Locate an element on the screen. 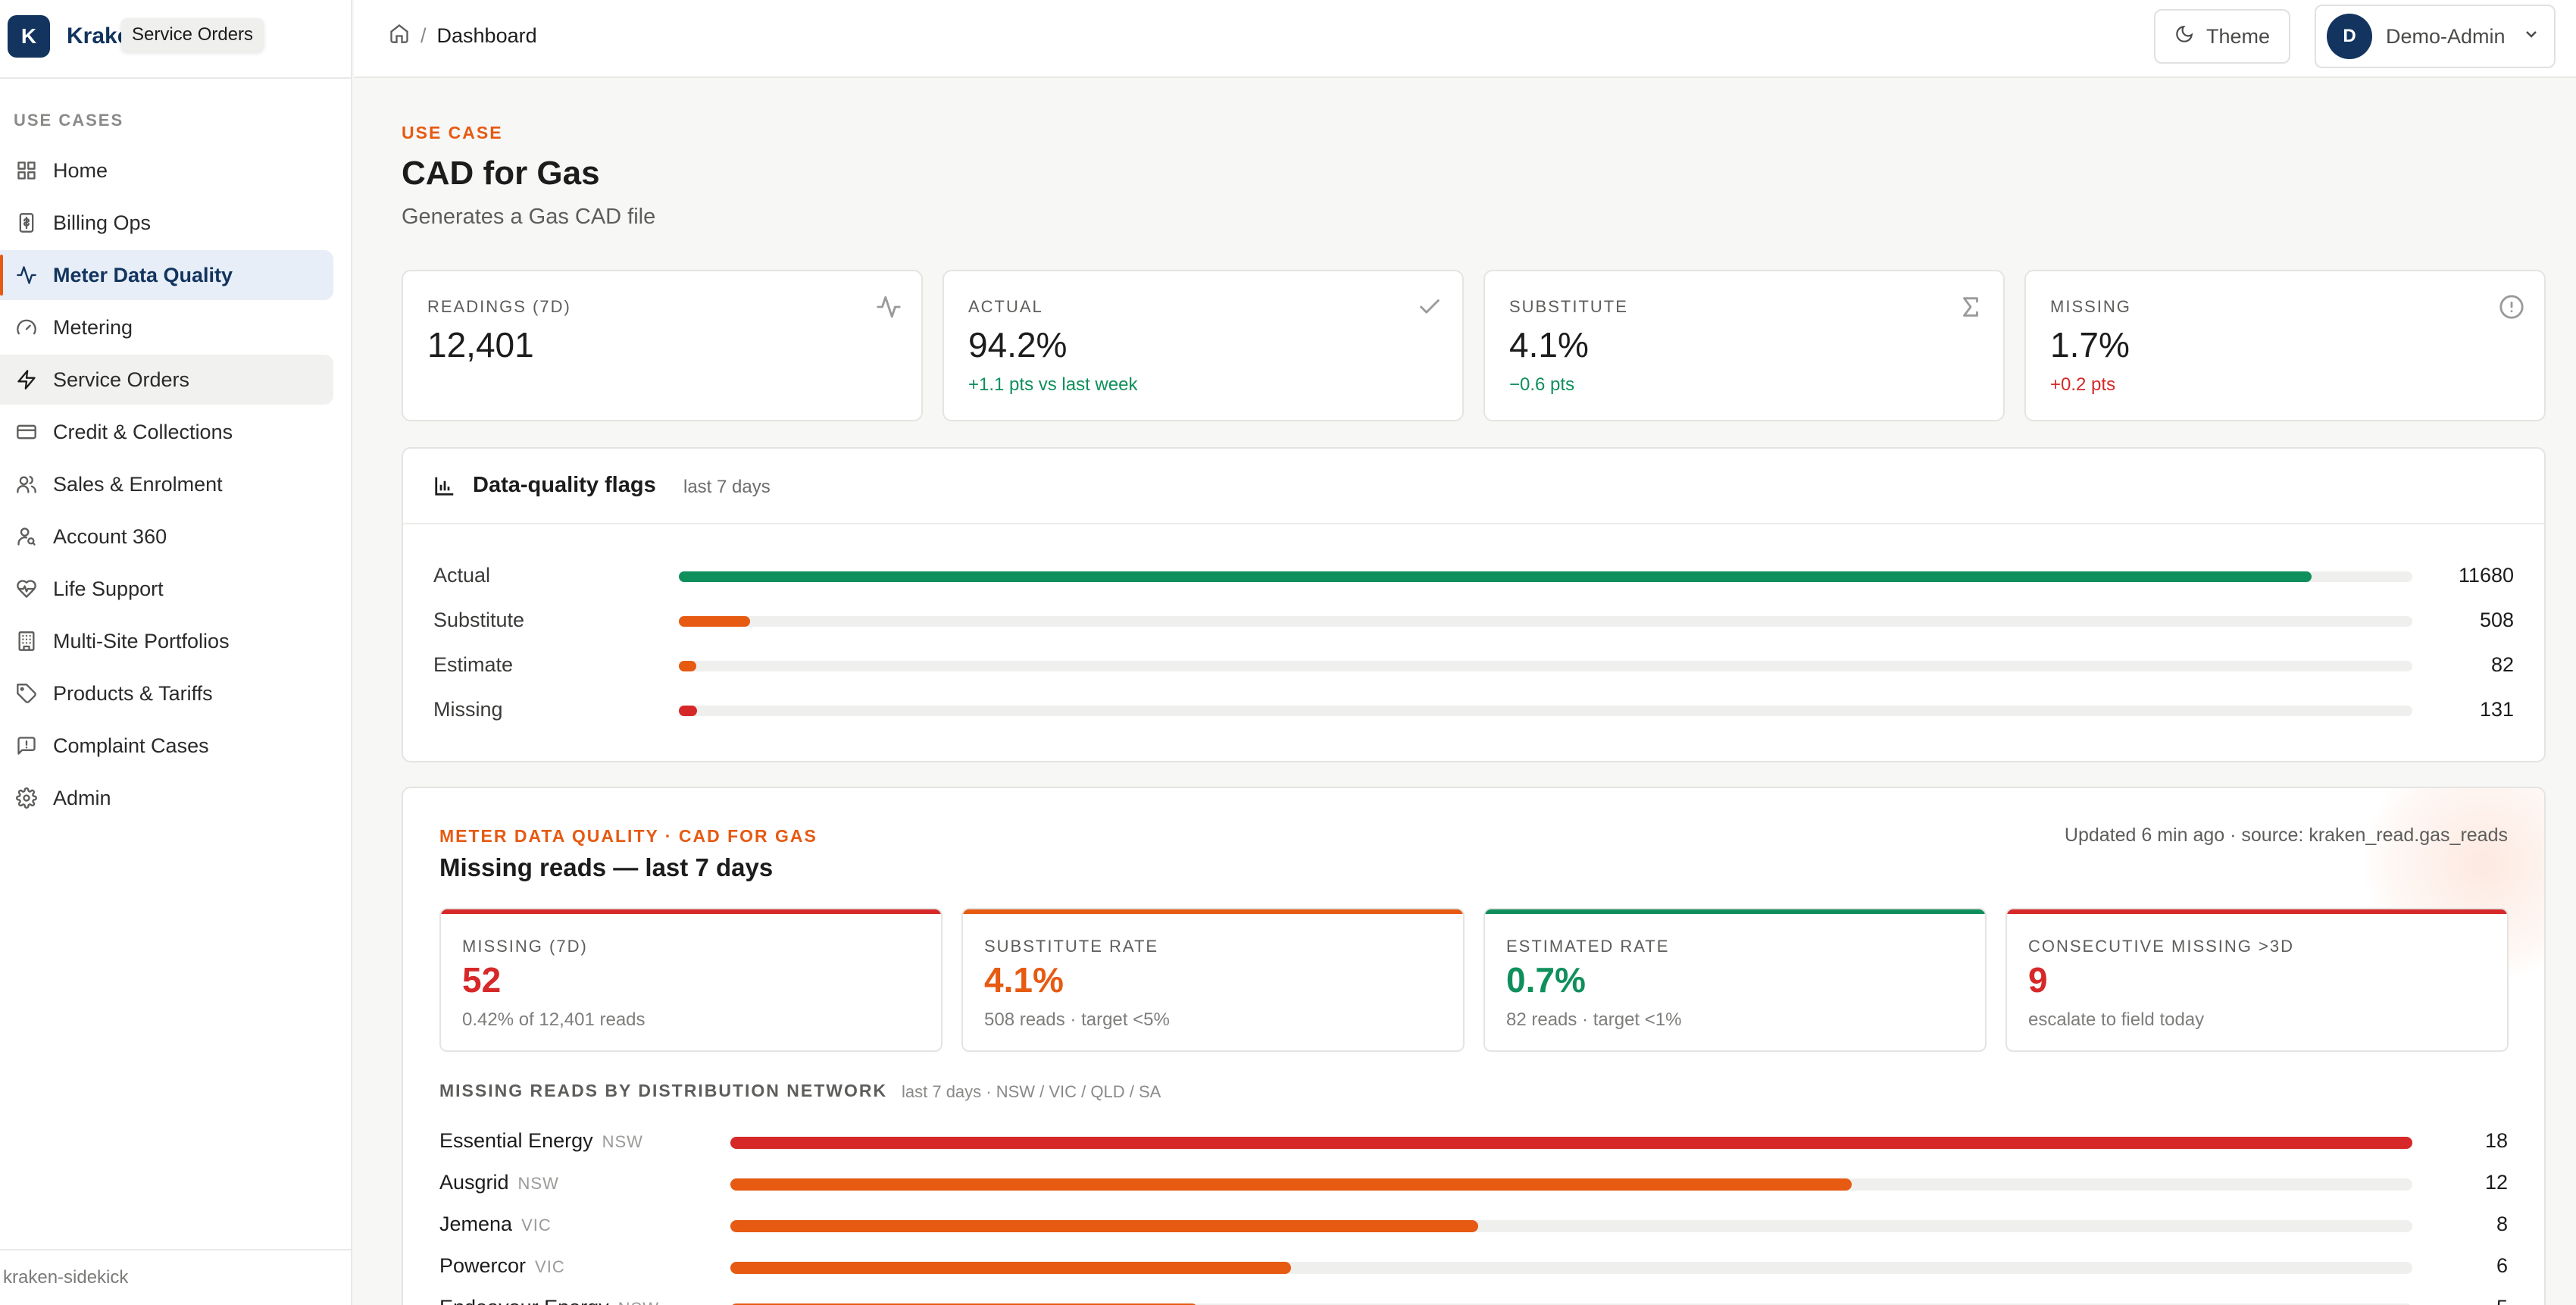  tooltip: Service Orders is located at coordinates (193, 35).